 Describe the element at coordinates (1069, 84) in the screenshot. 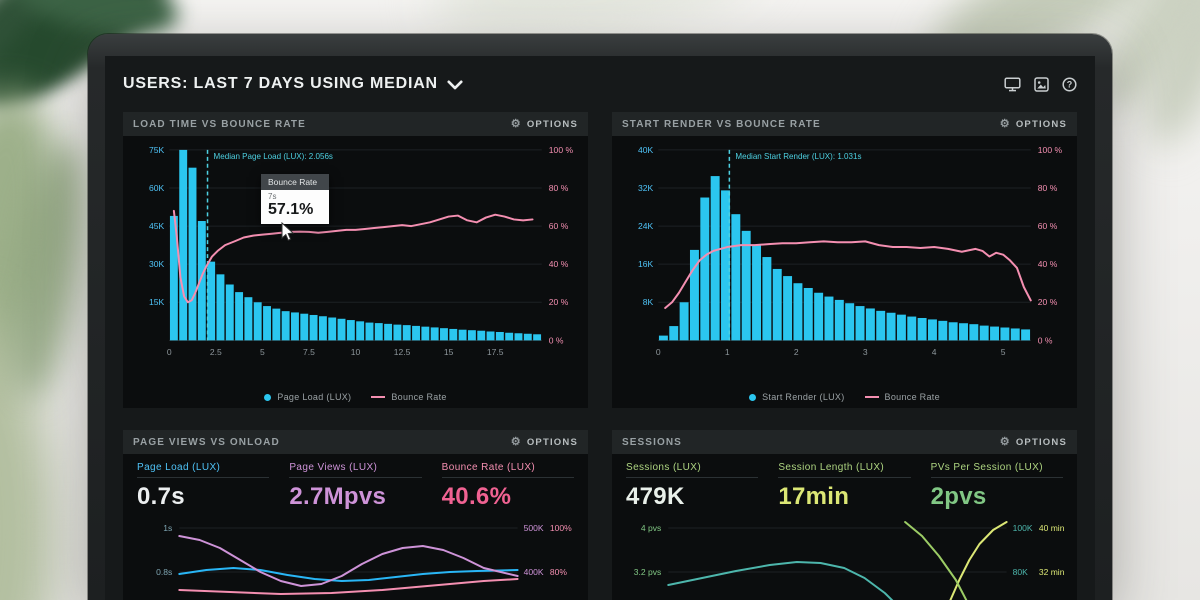

I see `help-icon: ?` at that location.